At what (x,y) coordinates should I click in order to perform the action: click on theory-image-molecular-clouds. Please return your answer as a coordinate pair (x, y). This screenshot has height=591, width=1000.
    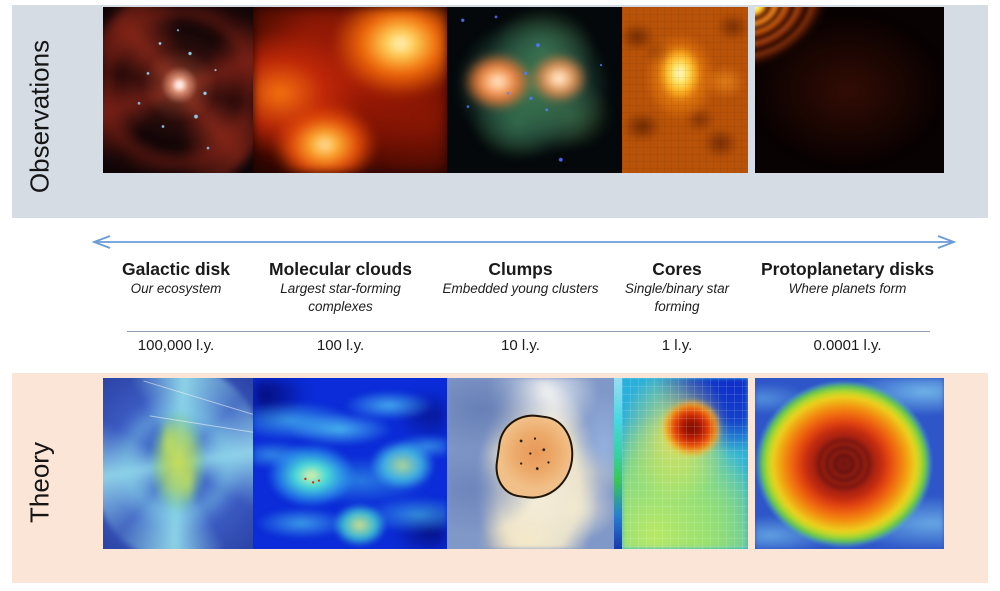
    Looking at the image, I should click on (350, 463).